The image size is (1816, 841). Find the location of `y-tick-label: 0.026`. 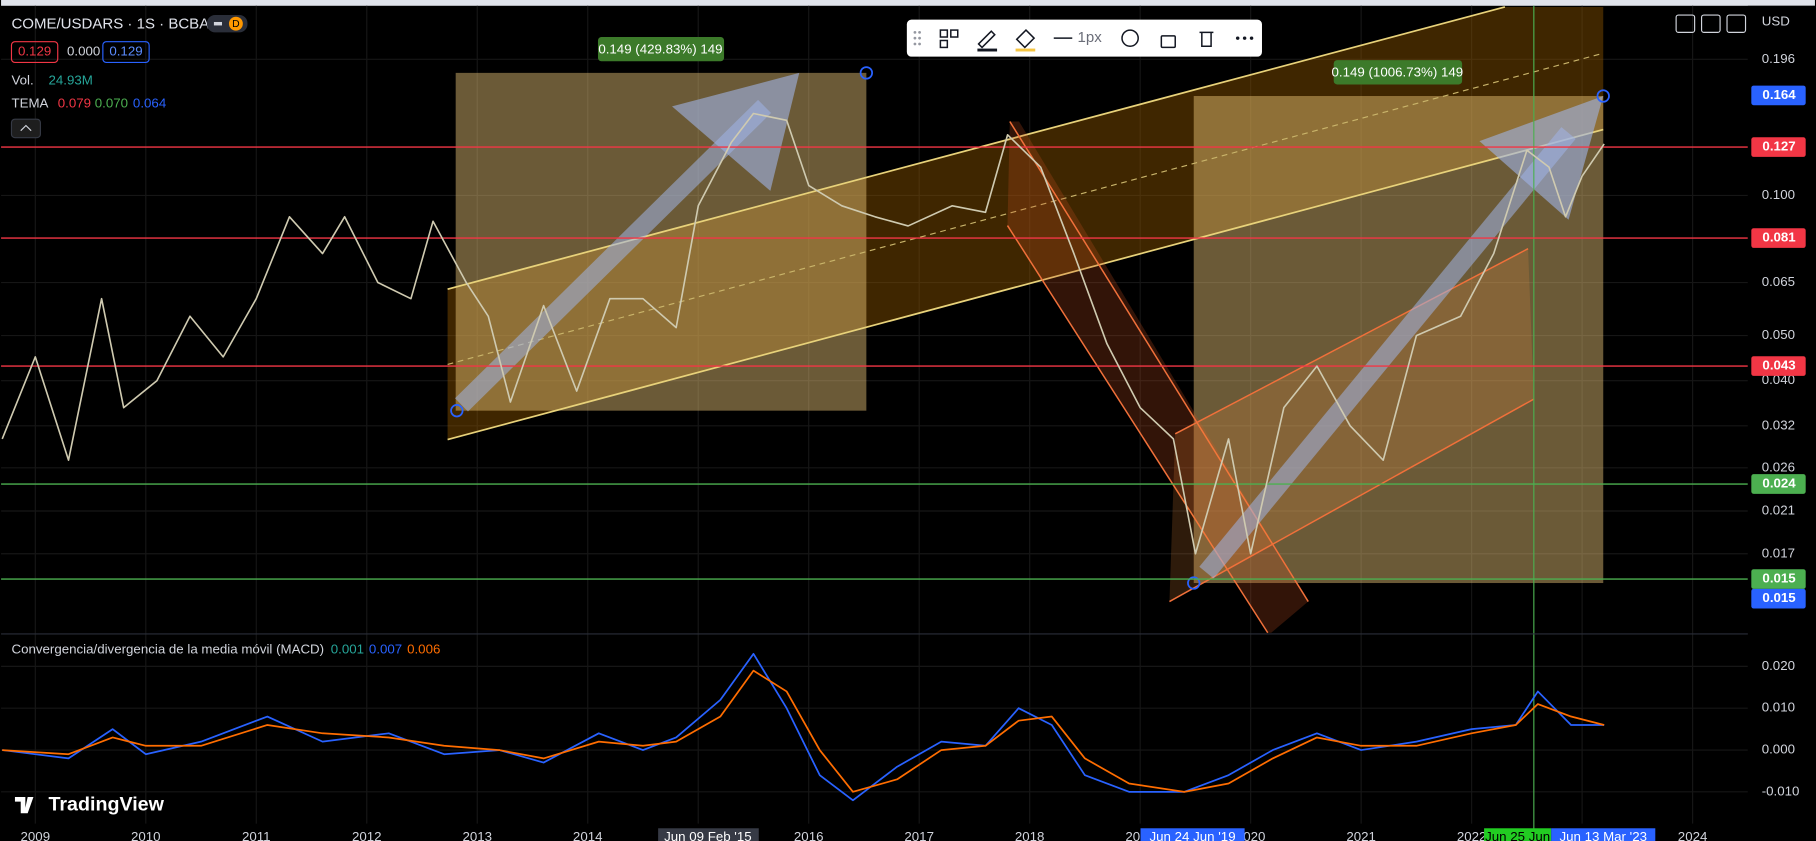

y-tick-label: 0.026 is located at coordinates (1778, 466).